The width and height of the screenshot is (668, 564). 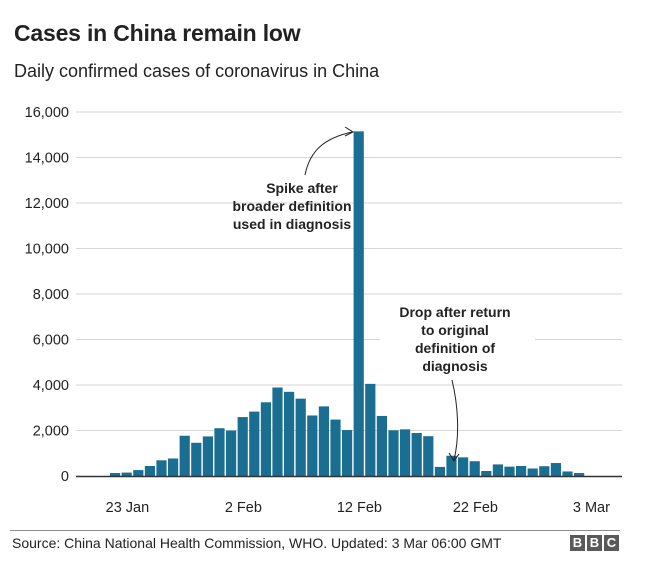 What do you see at coordinates (289, 433) in the screenshot?
I see `bar-6-feb` at bounding box center [289, 433].